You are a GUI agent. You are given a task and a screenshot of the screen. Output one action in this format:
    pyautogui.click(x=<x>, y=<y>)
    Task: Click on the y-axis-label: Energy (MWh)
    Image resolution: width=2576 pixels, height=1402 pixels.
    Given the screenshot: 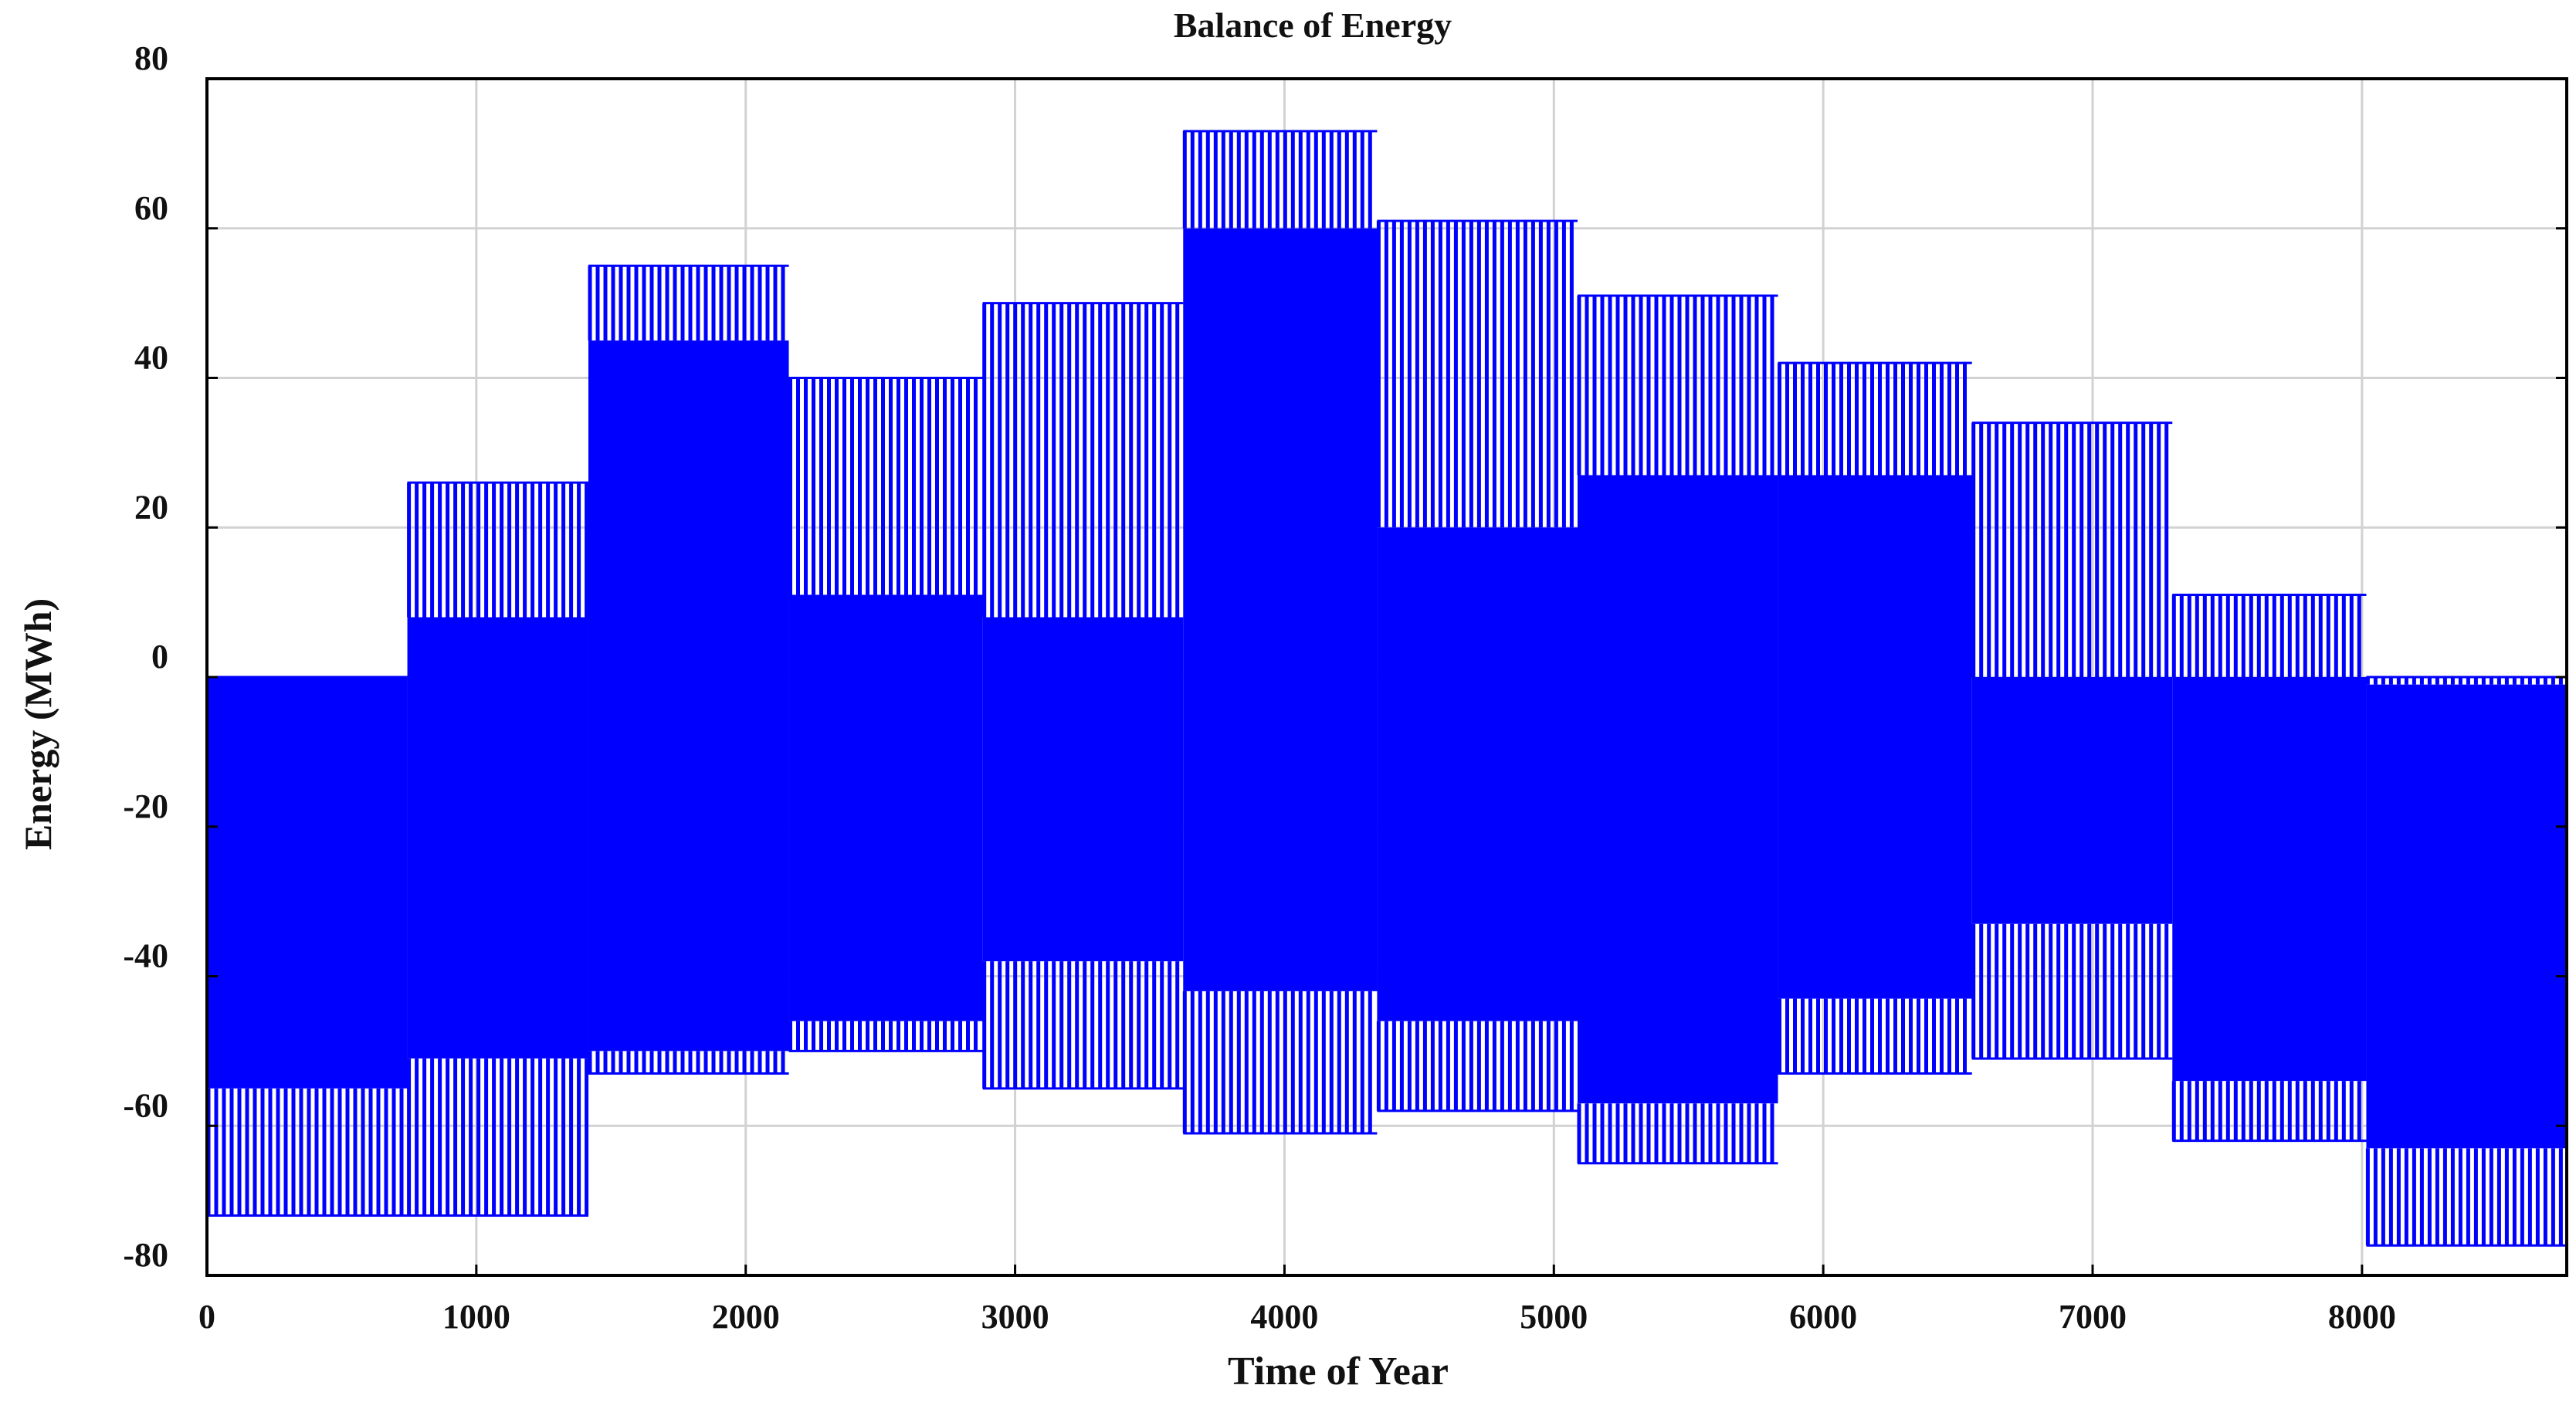 What is the action you would take?
    pyautogui.click(x=37, y=724)
    